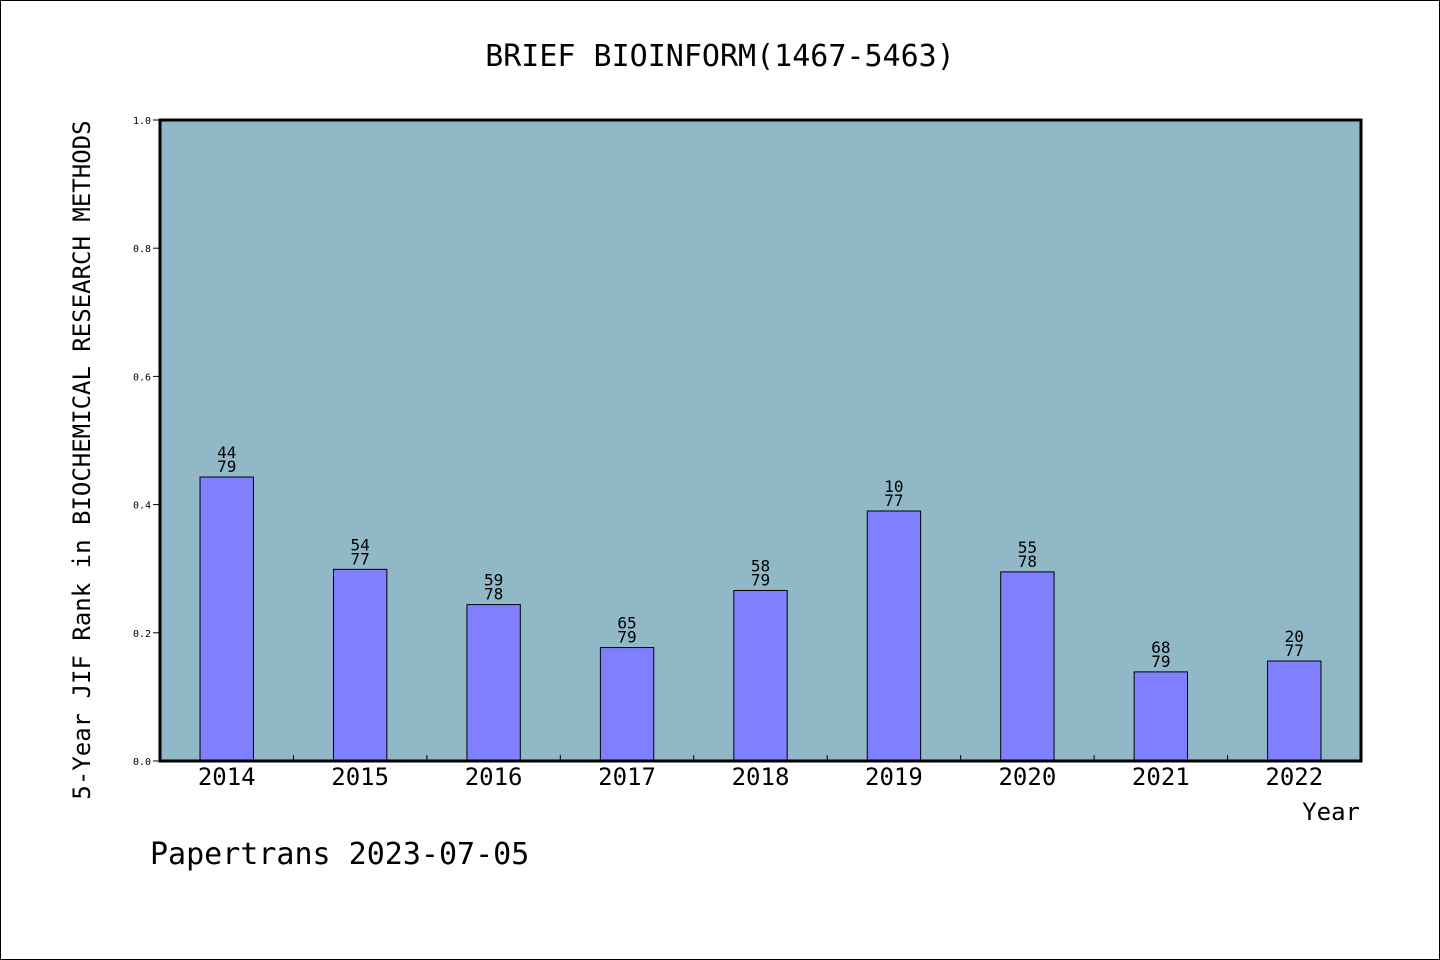 This screenshot has width=1440, height=960. I want to click on x-tick-label: 2018, so click(761, 777).